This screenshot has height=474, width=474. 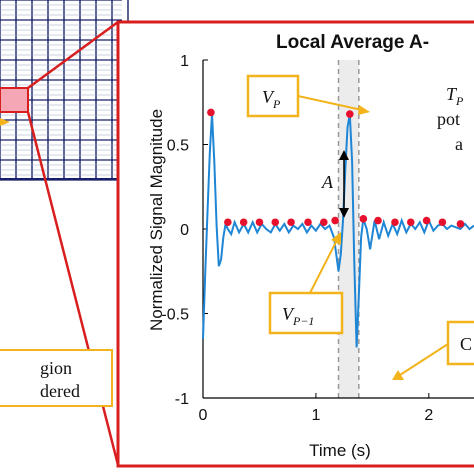 I want to click on region-callout-line-2: dered, so click(x=60, y=391).